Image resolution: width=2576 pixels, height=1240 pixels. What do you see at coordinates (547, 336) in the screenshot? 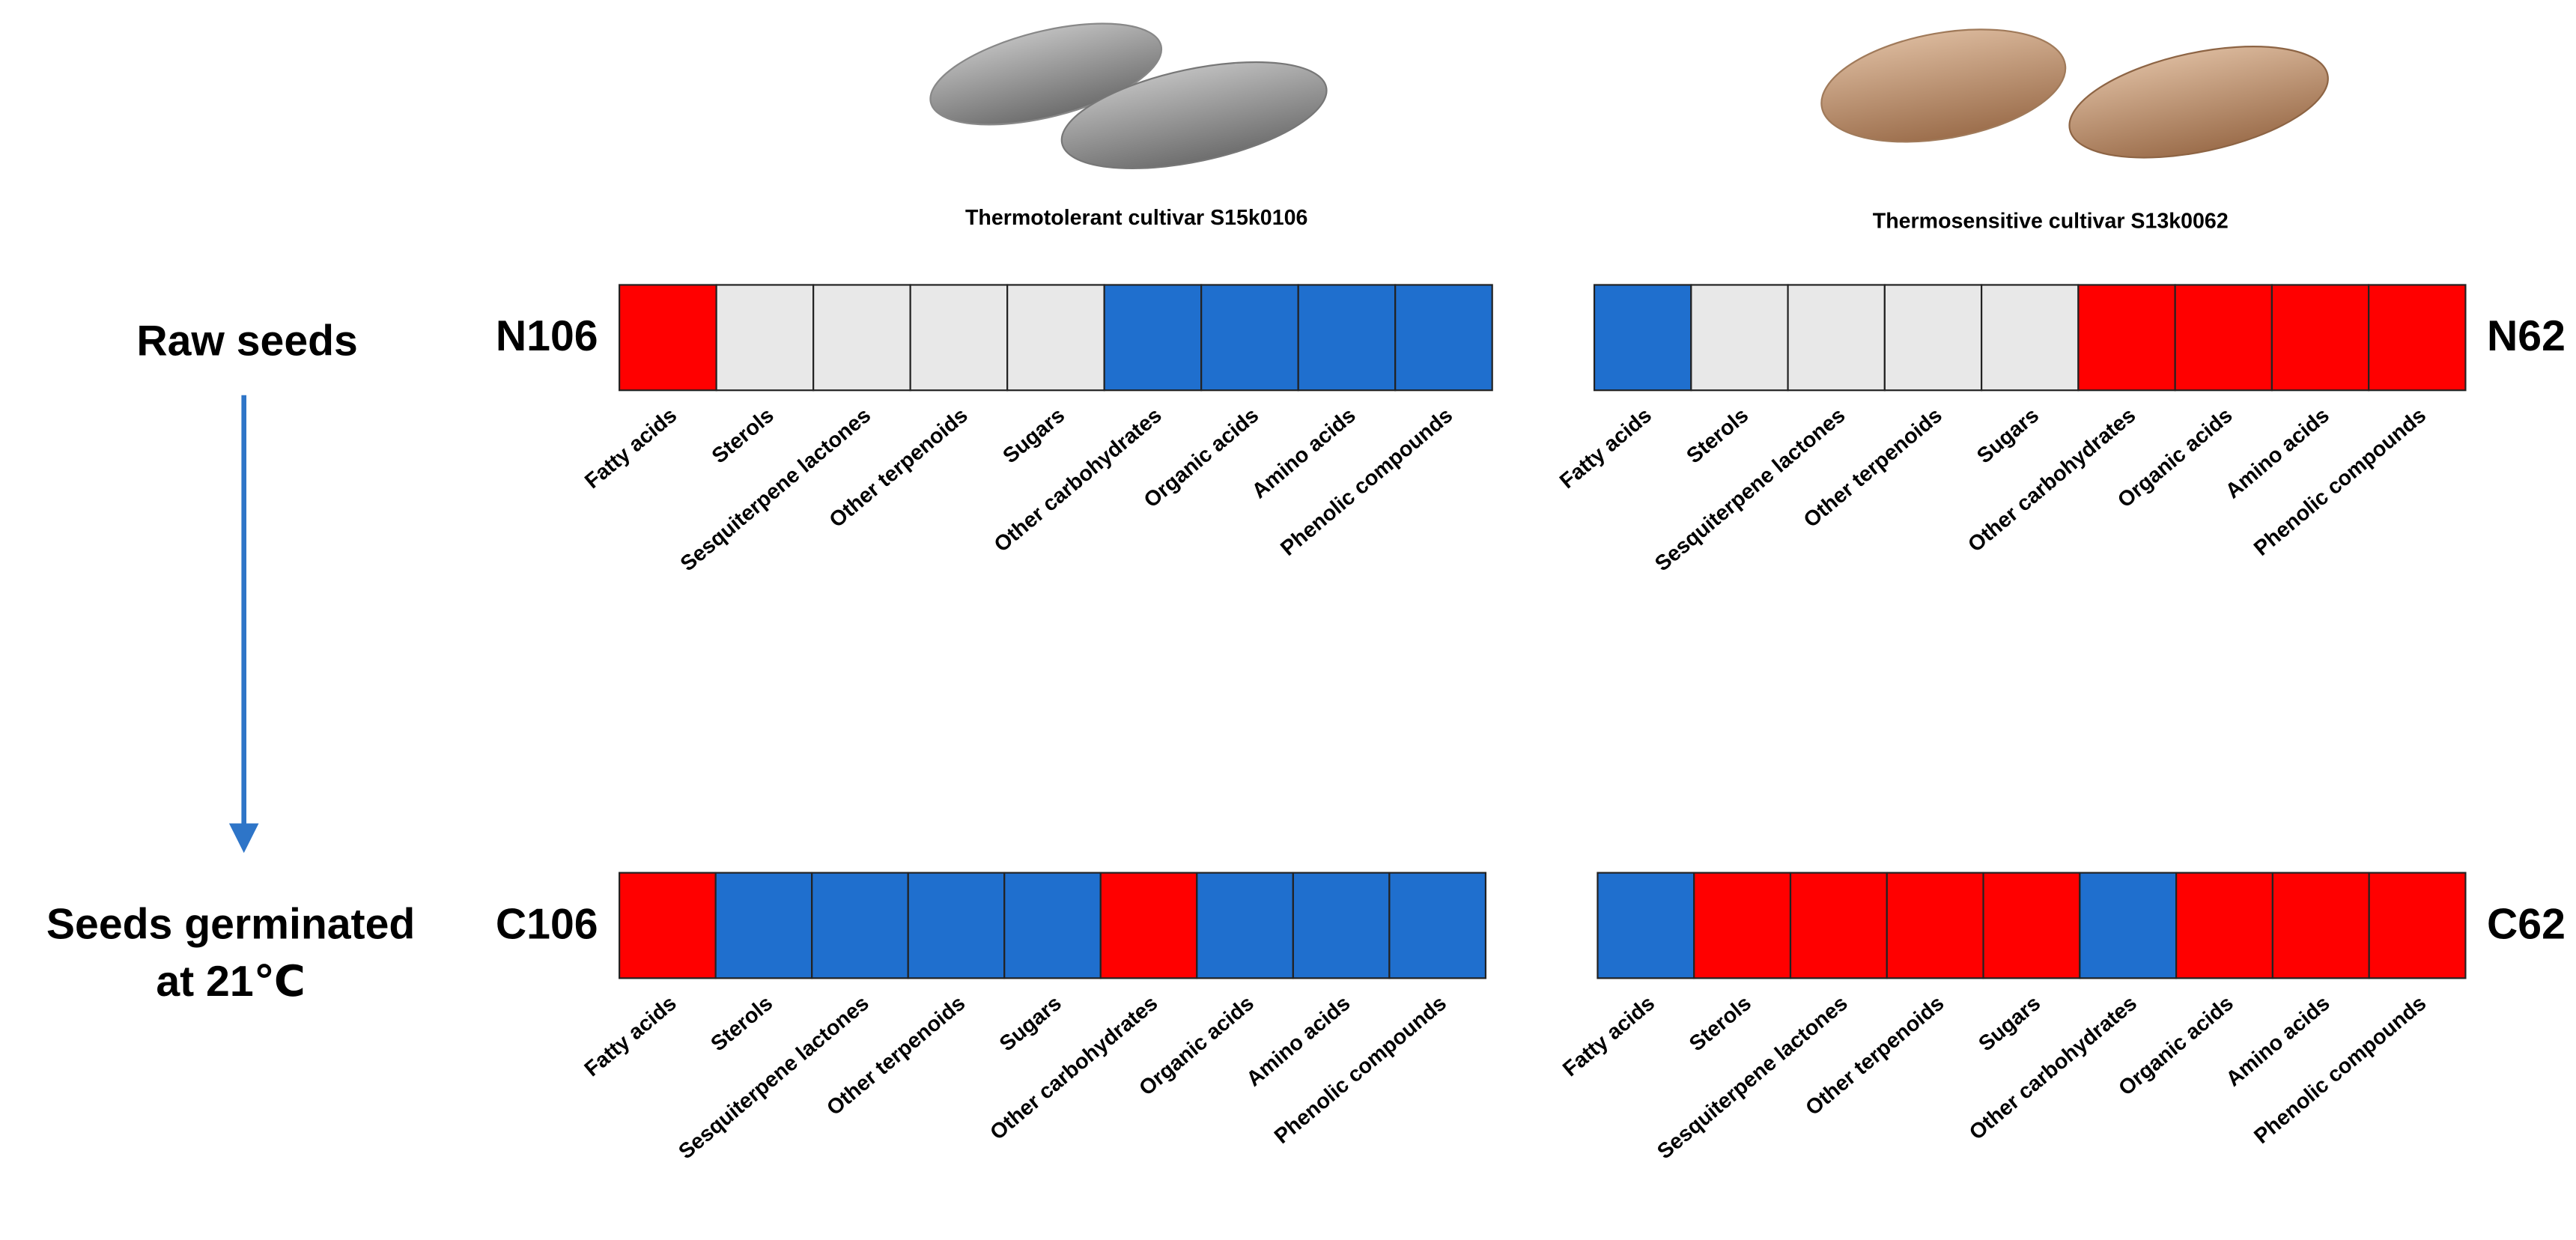
I see `panel-label: N106` at bounding box center [547, 336].